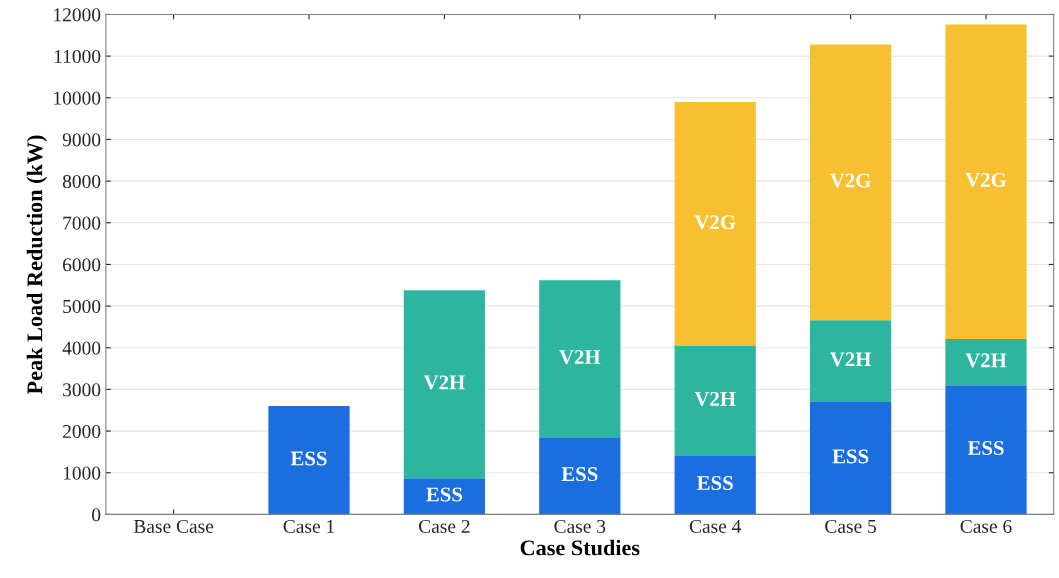  I want to click on x-tick-label: Case 4, so click(715, 526).